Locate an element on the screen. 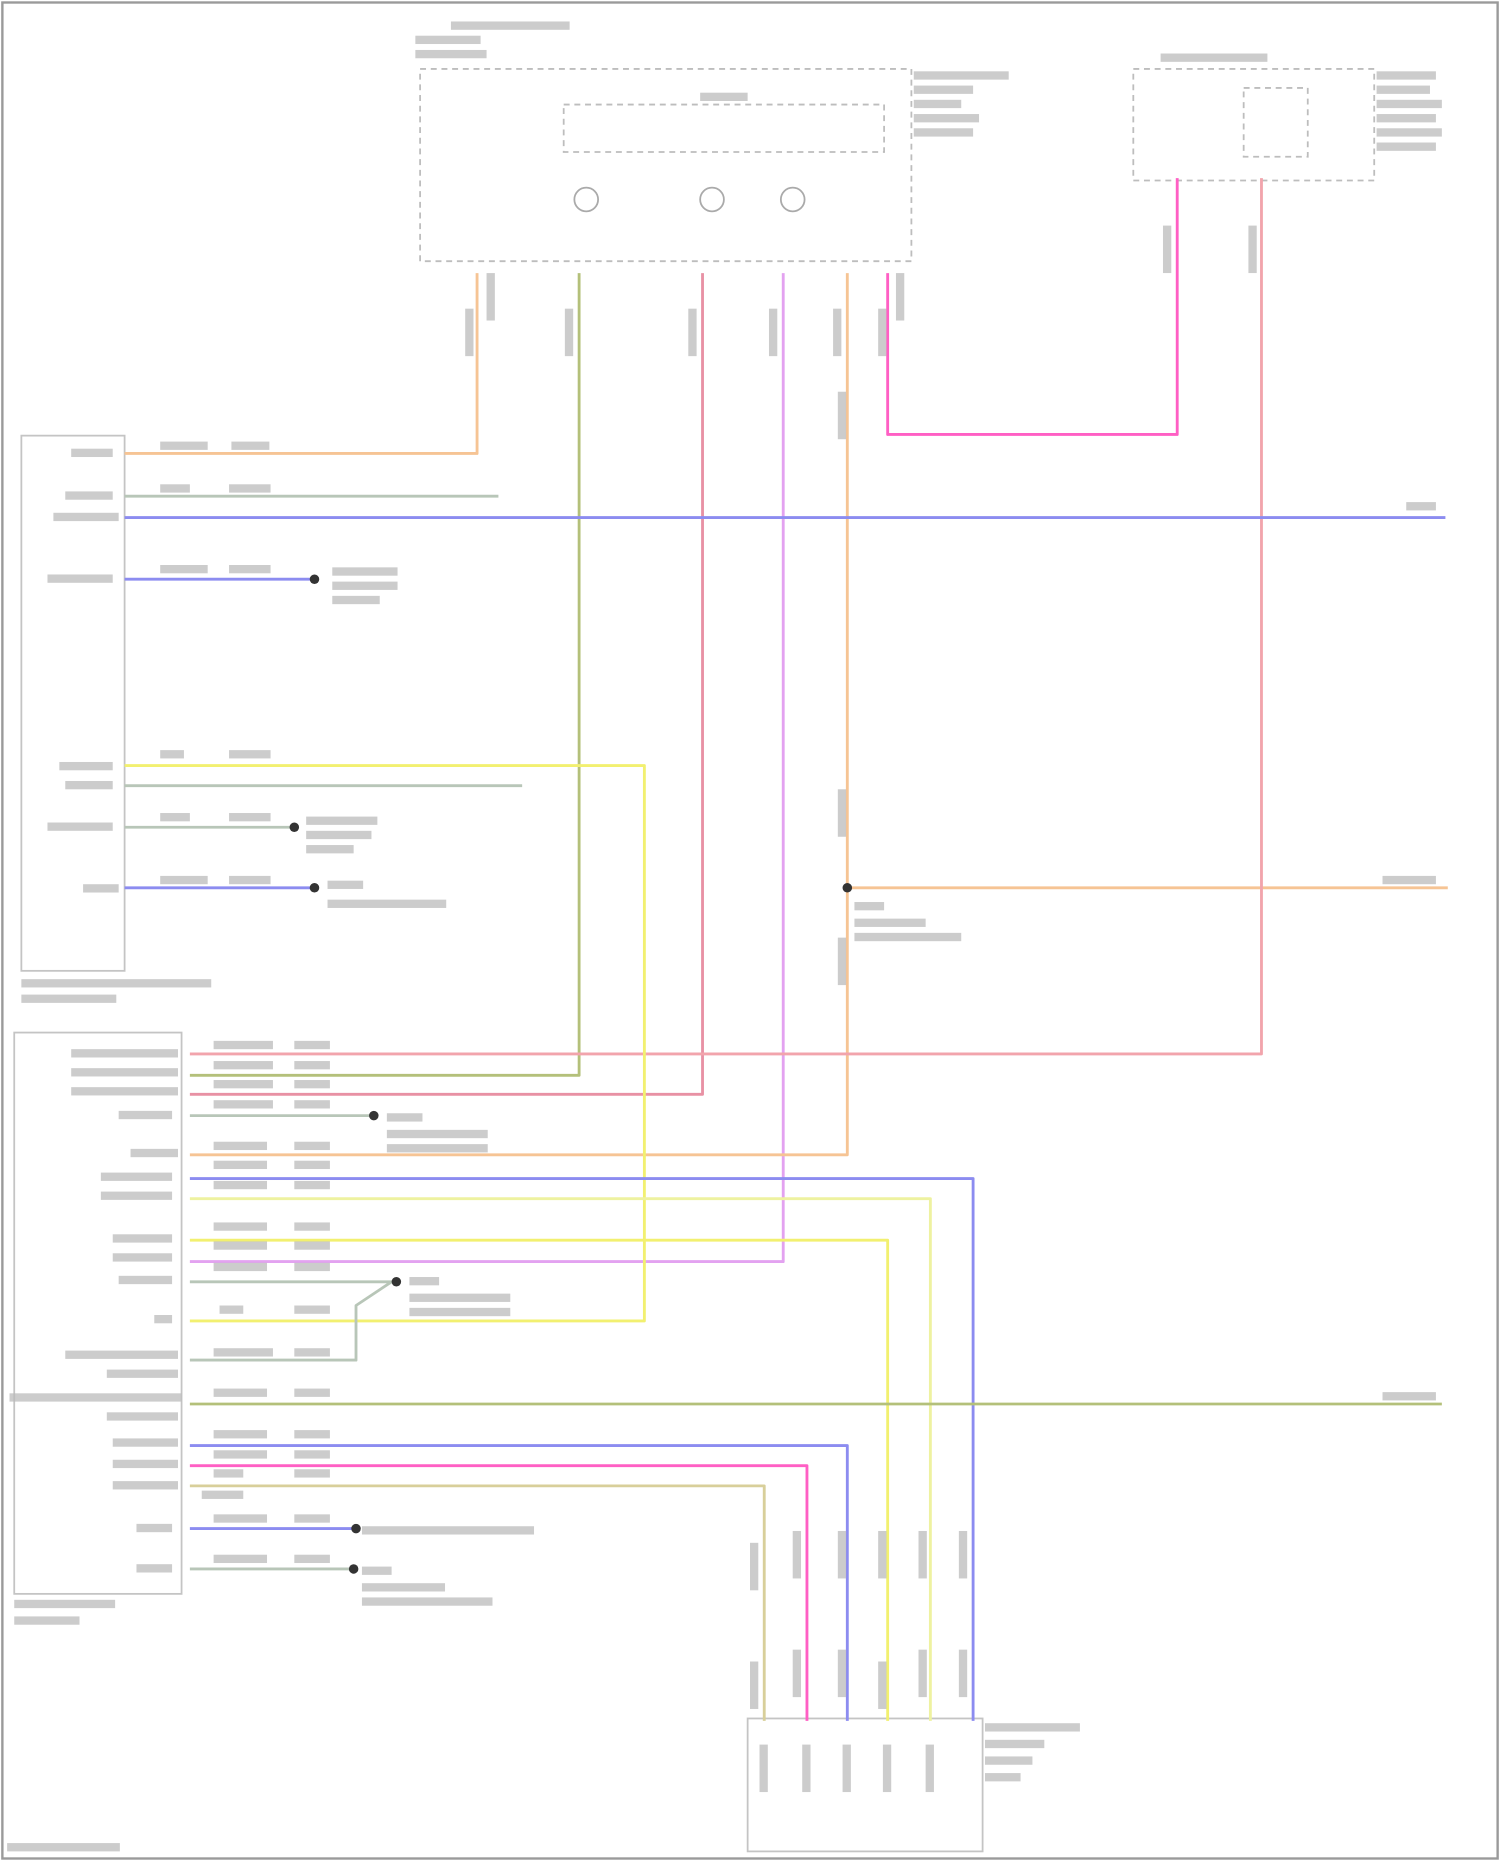  wire-tan is located at coordinates (477, 1602).